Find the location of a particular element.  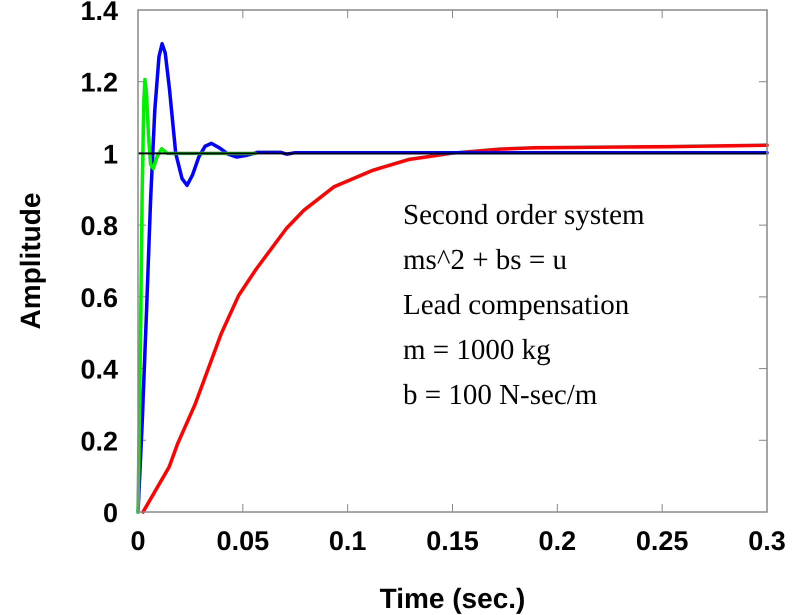

annotation: m = 1000 kg is located at coordinates (477, 350).